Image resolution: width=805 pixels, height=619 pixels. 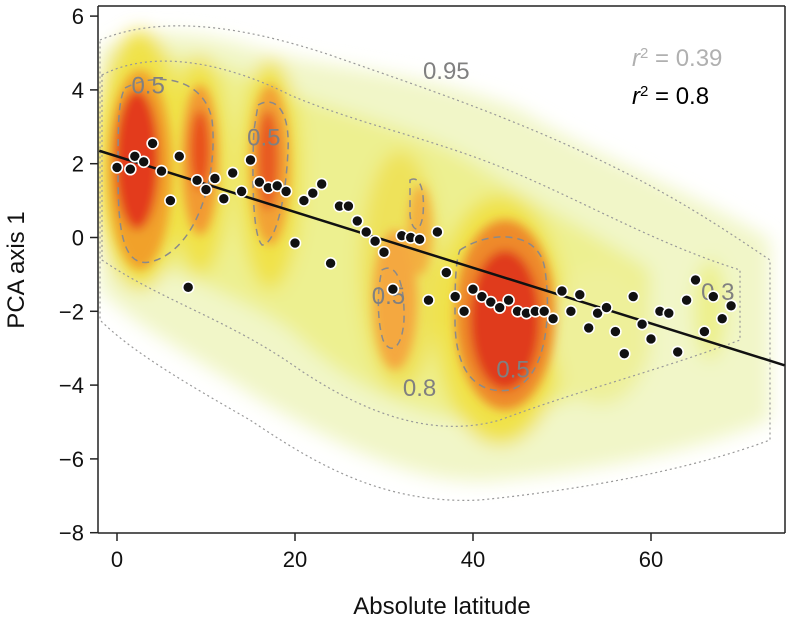 What do you see at coordinates (78, 90) in the screenshot?
I see `y-tick-label: 4` at bounding box center [78, 90].